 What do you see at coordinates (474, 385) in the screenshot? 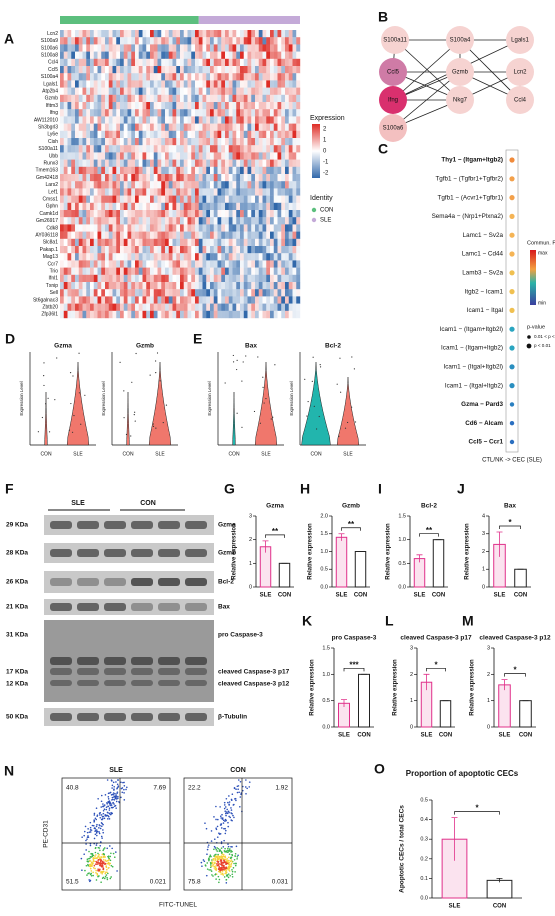
I see `row-label: Icam1 − (Itgal+Itgb2)` at bounding box center [474, 385].